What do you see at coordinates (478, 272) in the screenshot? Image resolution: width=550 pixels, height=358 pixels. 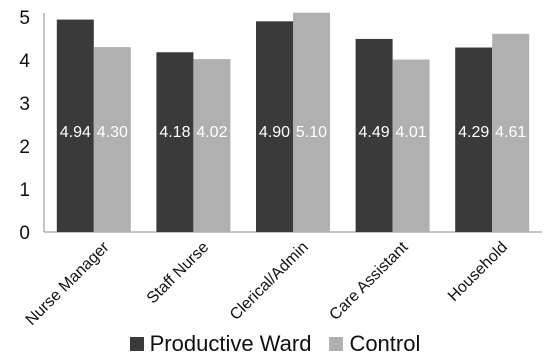 I see `x-tick-label-household: Household` at bounding box center [478, 272].